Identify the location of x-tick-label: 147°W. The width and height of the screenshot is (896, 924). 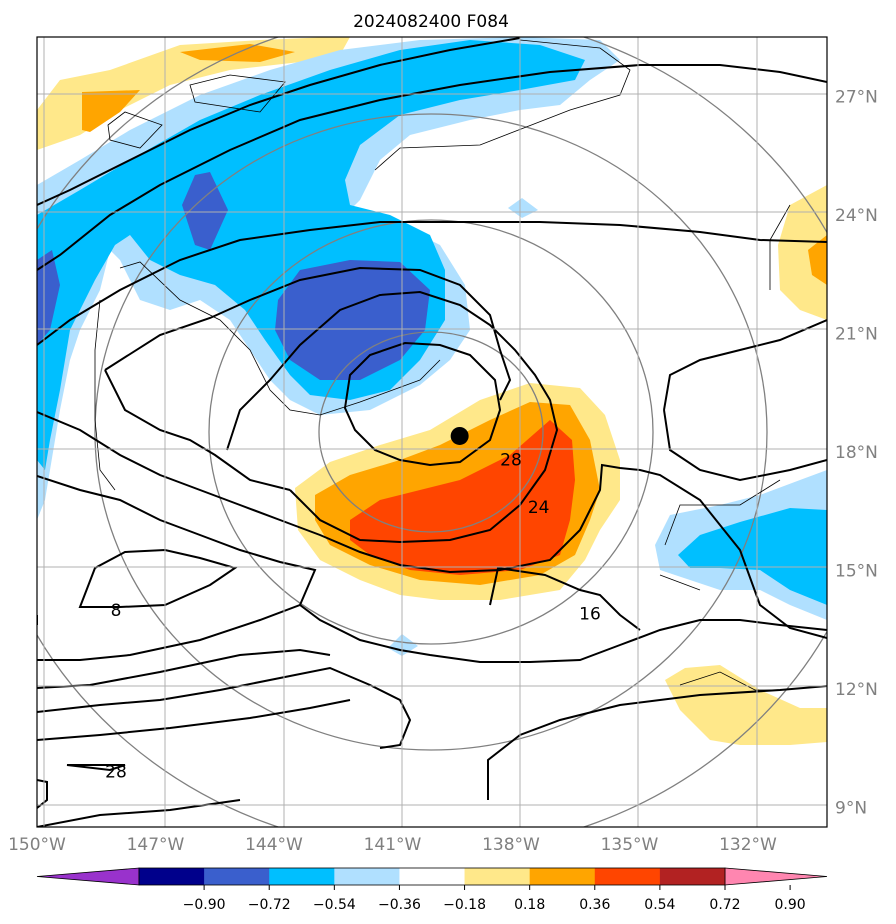
(156, 845).